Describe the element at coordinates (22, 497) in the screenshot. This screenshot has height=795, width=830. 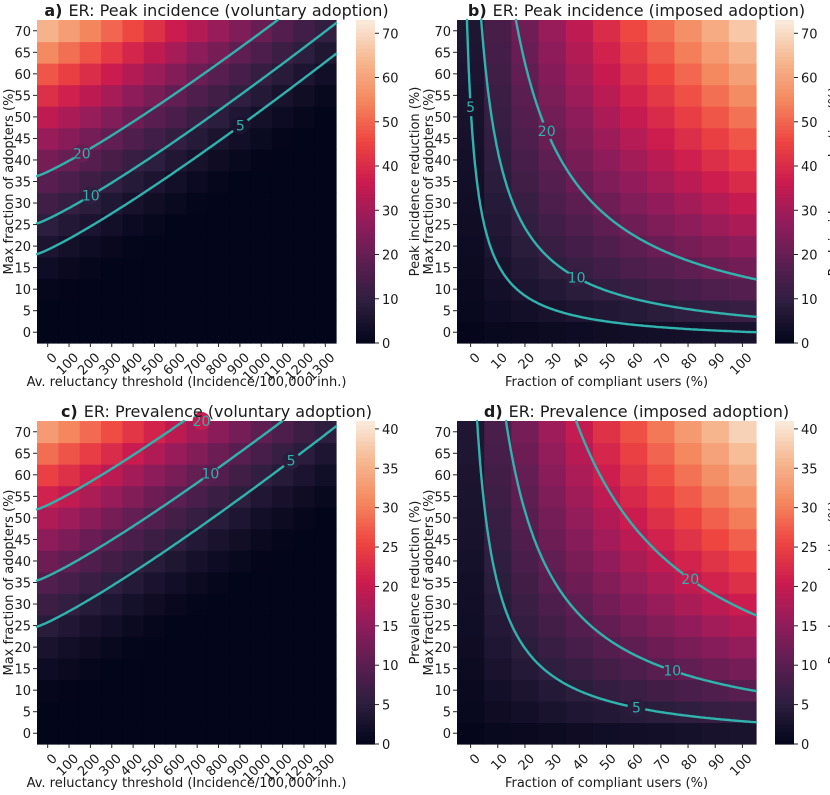
I see `y-tick-label: 55` at that location.